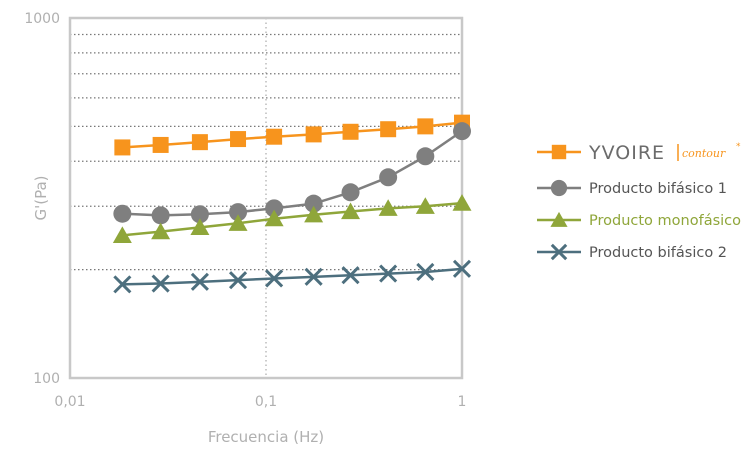 The image size is (754, 449). I want to click on legend-label-mark: *, so click(738, 147).